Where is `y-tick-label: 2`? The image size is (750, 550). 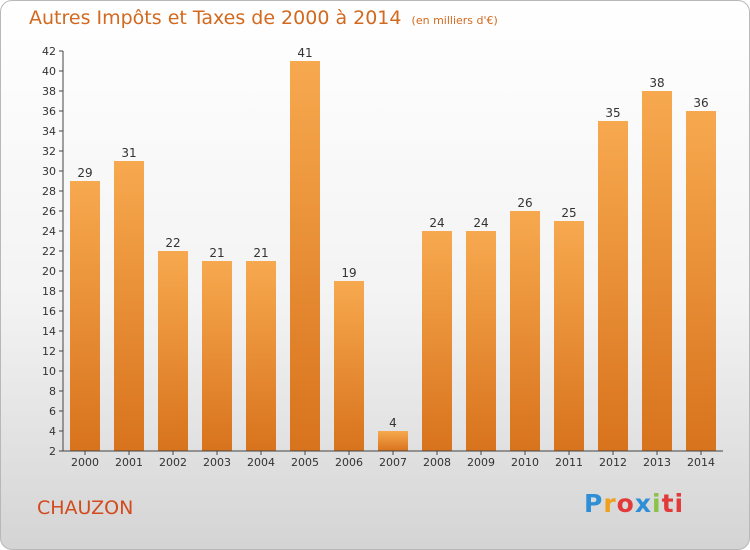 y-tick-label: 2 is located at coordinates (52, 451).